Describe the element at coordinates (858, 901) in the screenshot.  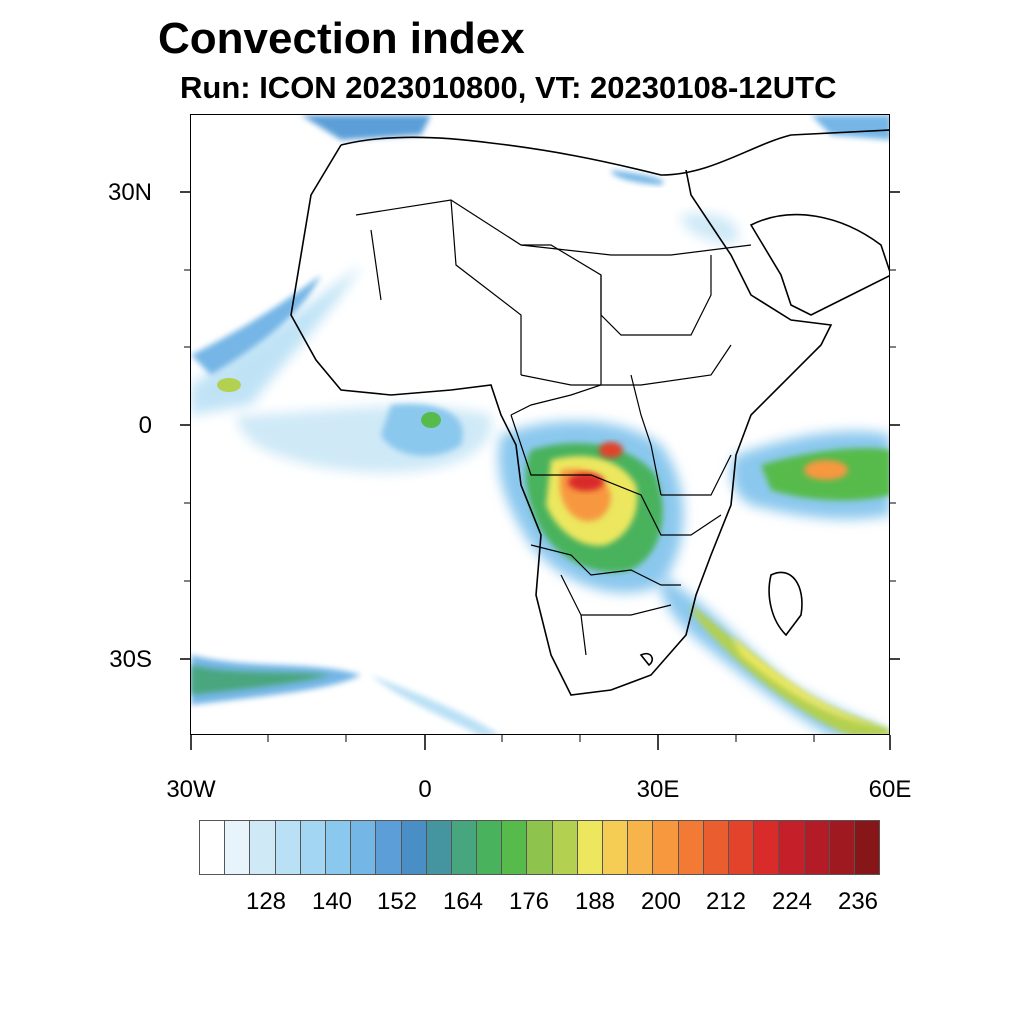
I see `colorbar-label: 236` at that location.